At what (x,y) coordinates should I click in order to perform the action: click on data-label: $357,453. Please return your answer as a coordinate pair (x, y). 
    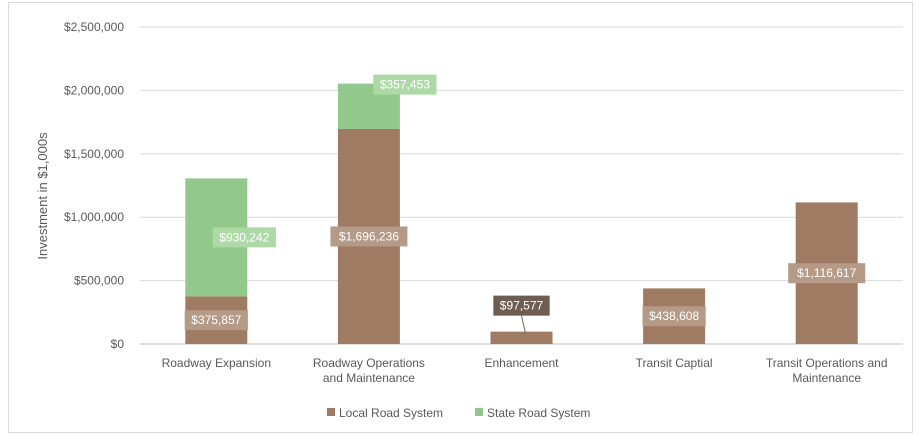
    Looking at the image, I should click on (405, 85).